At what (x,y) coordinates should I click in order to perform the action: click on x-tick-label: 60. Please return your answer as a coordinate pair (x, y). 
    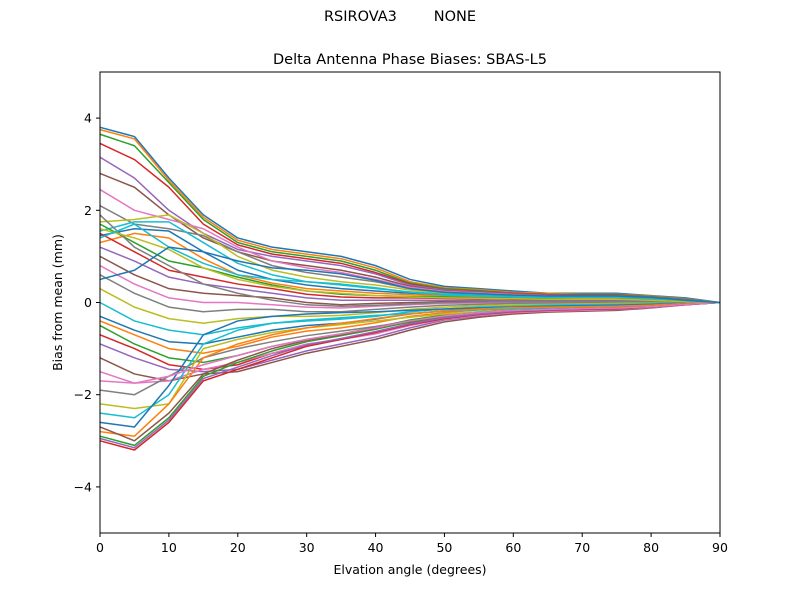
    Looking at the image, I should click on (513, 547).